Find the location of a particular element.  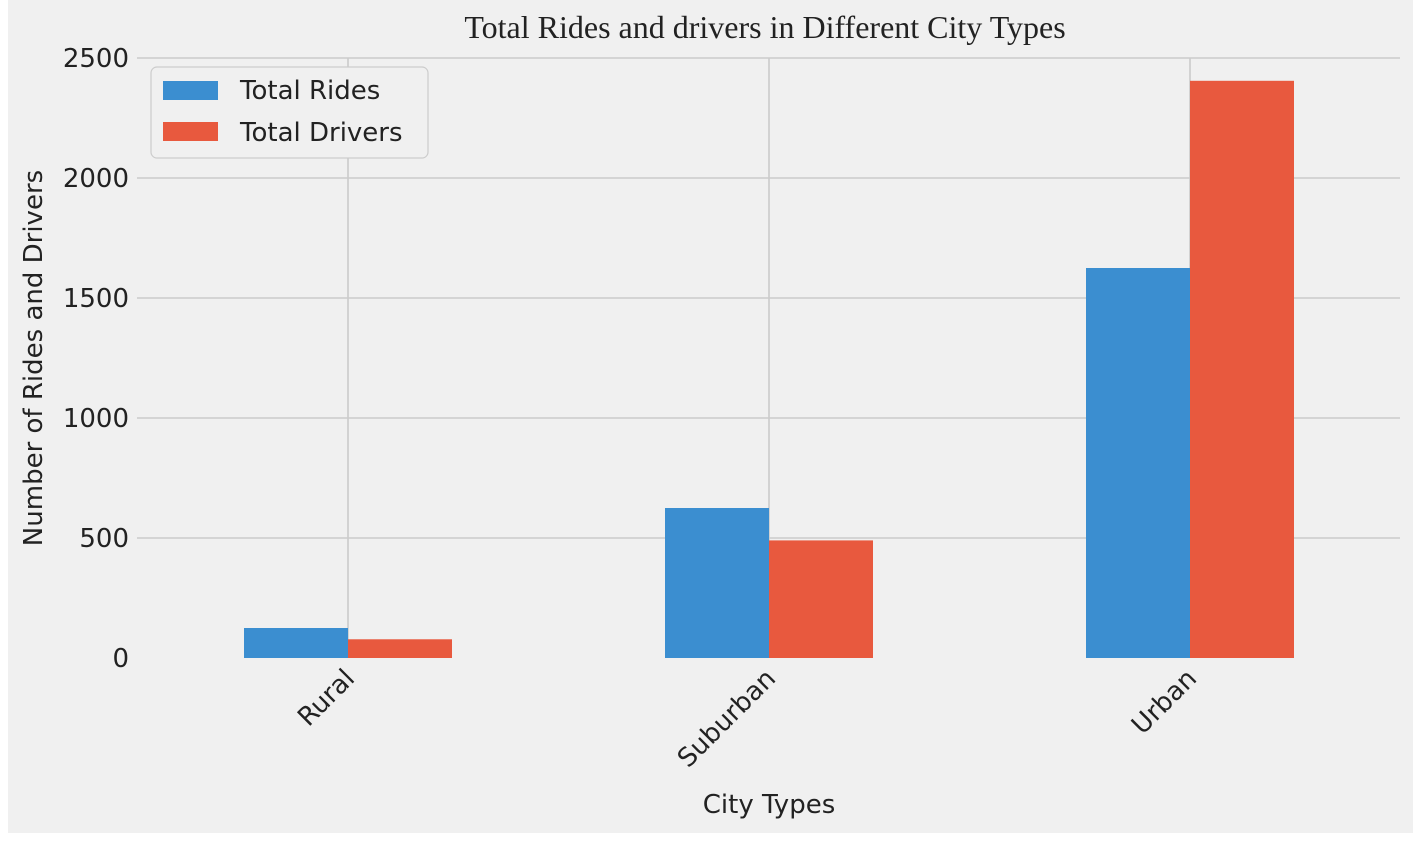

y-axis-label: Number of Rides and Drivers is located at coordinates (34, 358).